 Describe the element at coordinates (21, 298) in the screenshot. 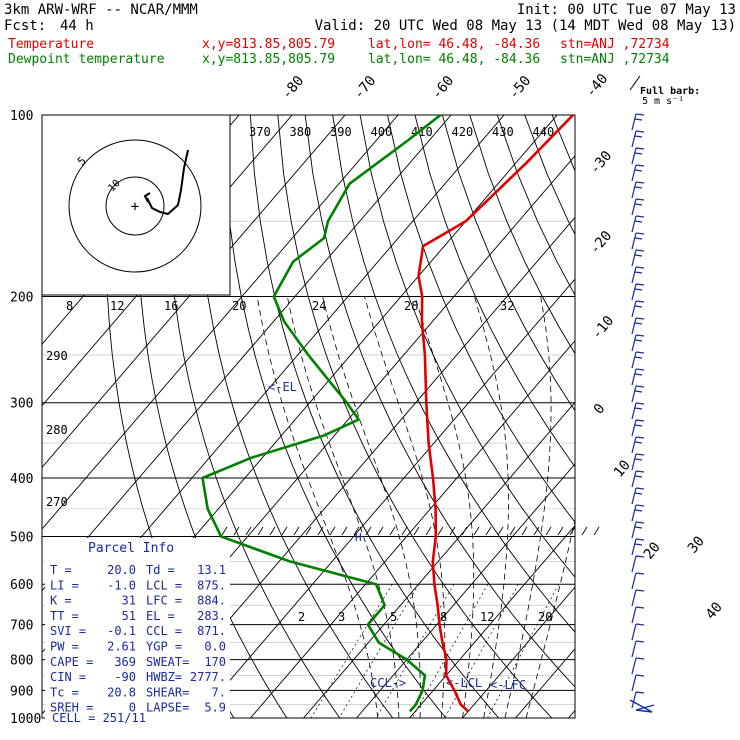

I see `pressure-tick-label: 200` at that location.